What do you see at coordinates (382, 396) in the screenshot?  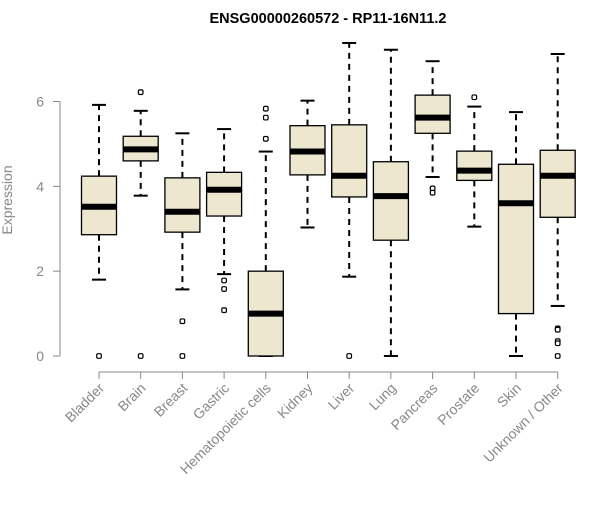 I see `x-tick-label: Lung` at bounding box center [382, 396].